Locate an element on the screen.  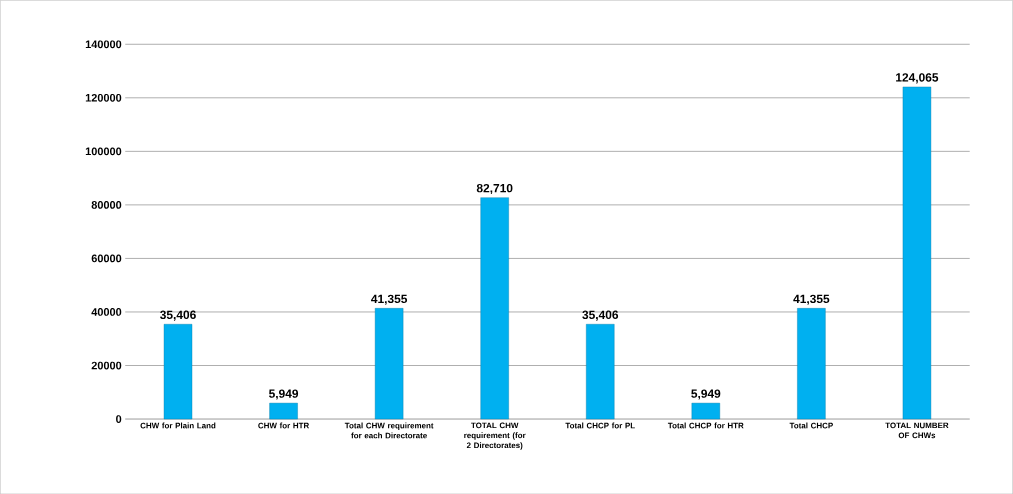
y-tick-label: 120000 is located at coordinates (103, 97).